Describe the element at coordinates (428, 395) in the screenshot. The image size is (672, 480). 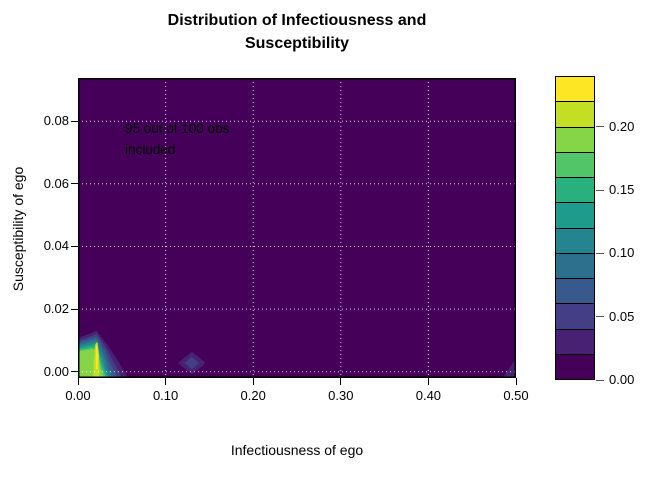
I see `x-tick-label: 0.40` at that location.